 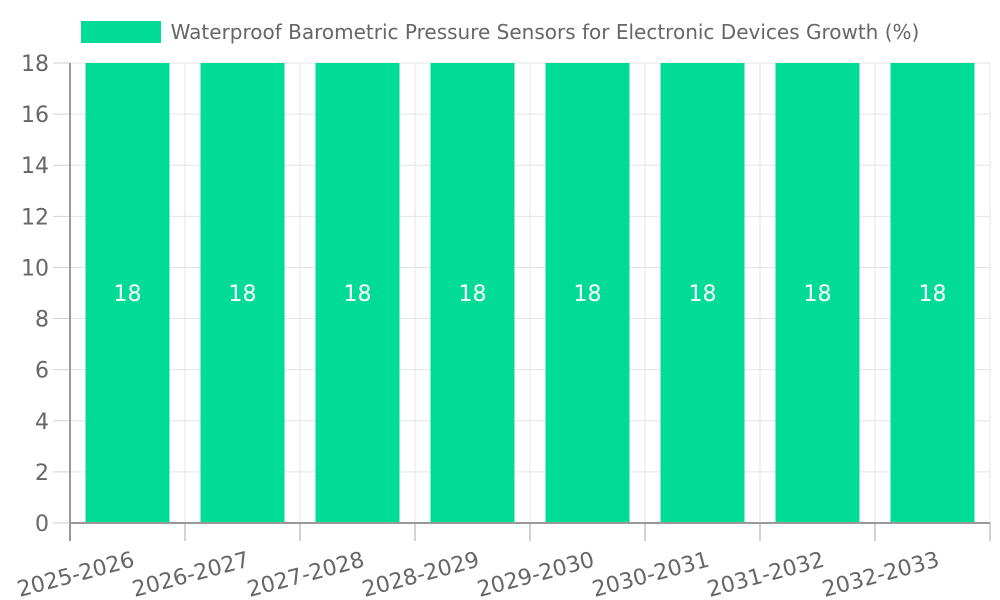 I want to click on y-axis-tick-label: 18, so click(x=35, y=64).